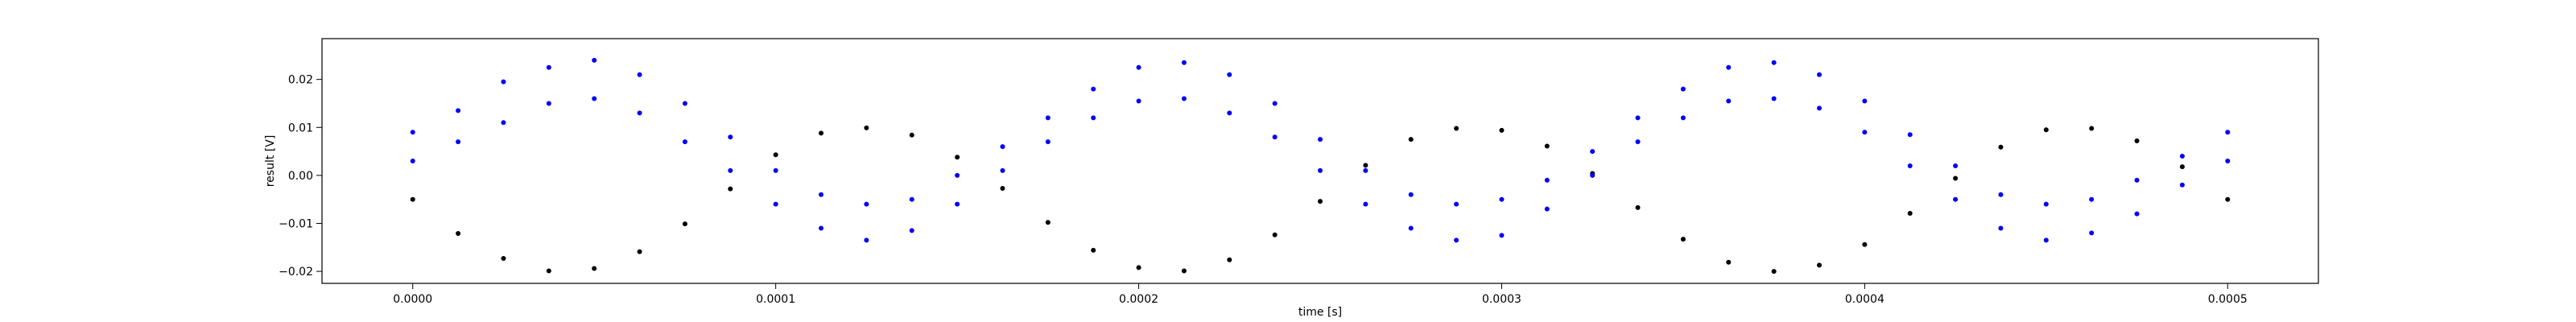 This screenshot has height=322, width=2576. I want to click on x-tick-label: 0.0000, so click(412, 299).